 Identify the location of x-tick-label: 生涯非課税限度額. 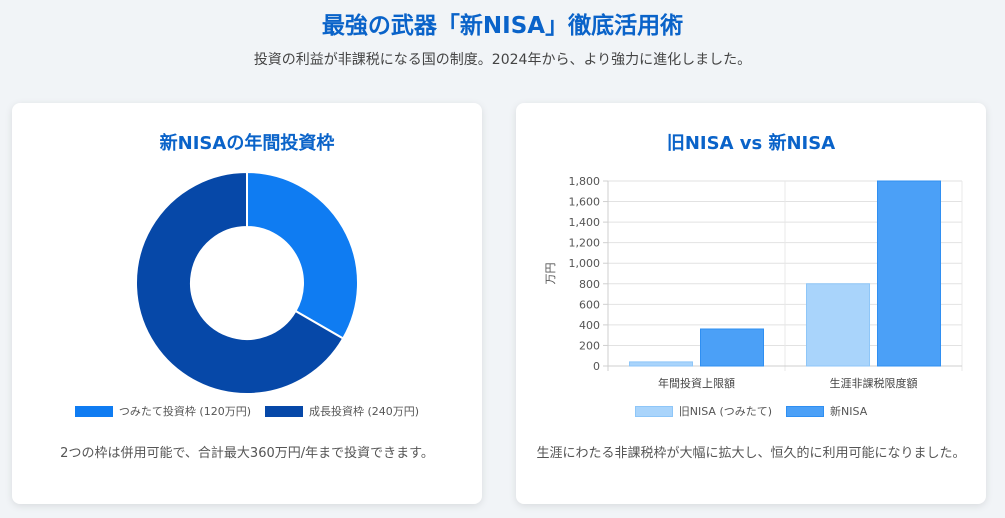
(874, 383).